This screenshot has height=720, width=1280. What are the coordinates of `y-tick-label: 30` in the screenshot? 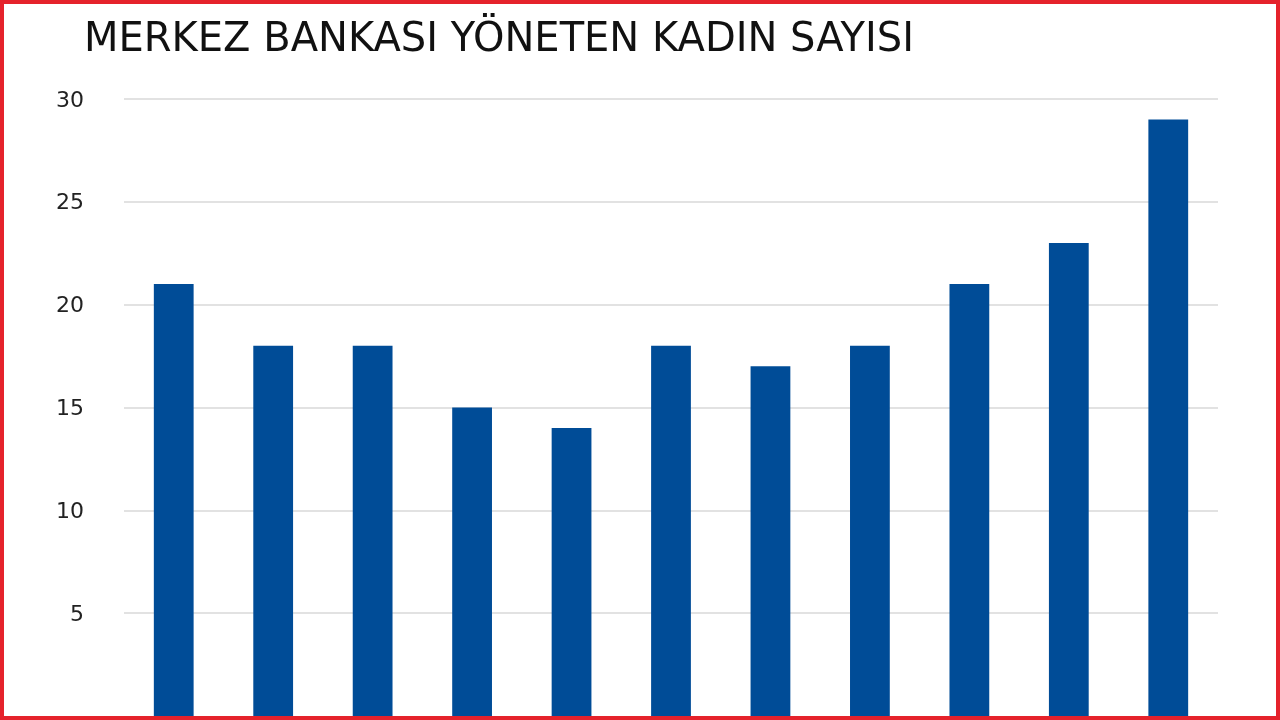 It's located at (70, 99).